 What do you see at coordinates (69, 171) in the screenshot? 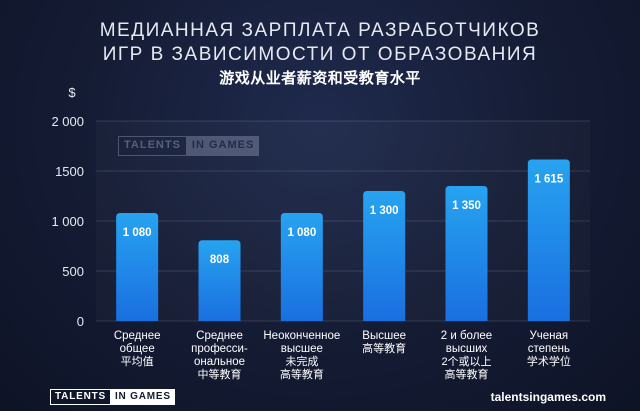
I see `y-tick-label: 1500` at bounding box center [69, 171].